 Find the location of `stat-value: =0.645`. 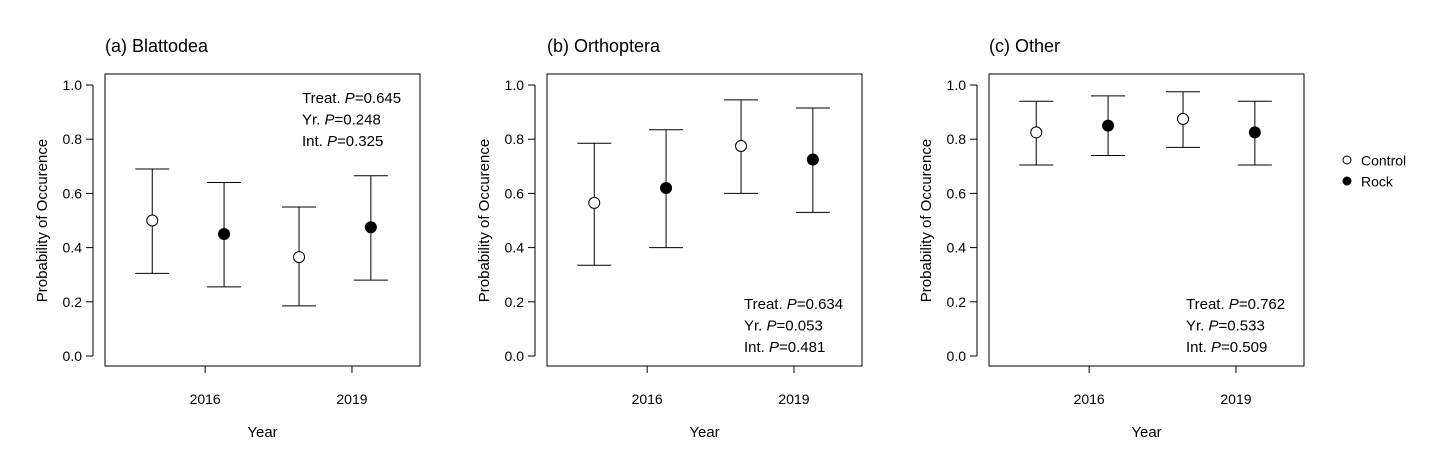

stat-value: =0.645 is located at coordinates (378, 98).